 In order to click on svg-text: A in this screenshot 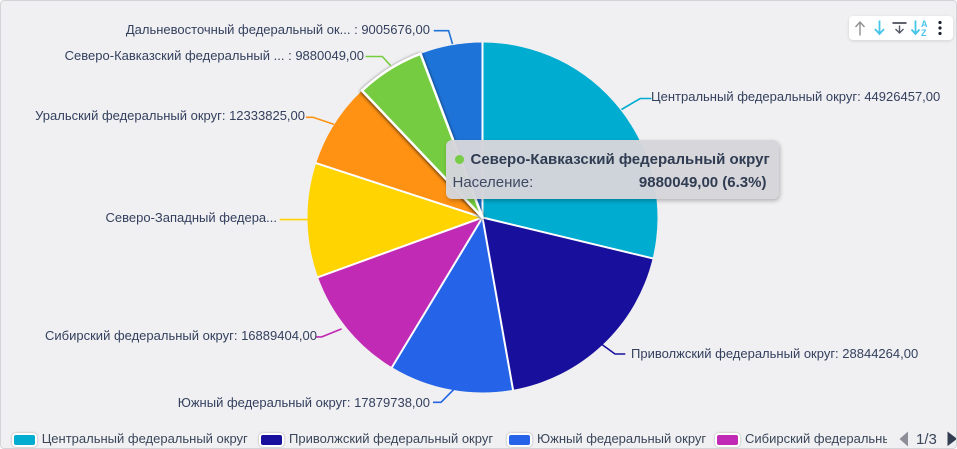, I will do `click(924, 24)`.